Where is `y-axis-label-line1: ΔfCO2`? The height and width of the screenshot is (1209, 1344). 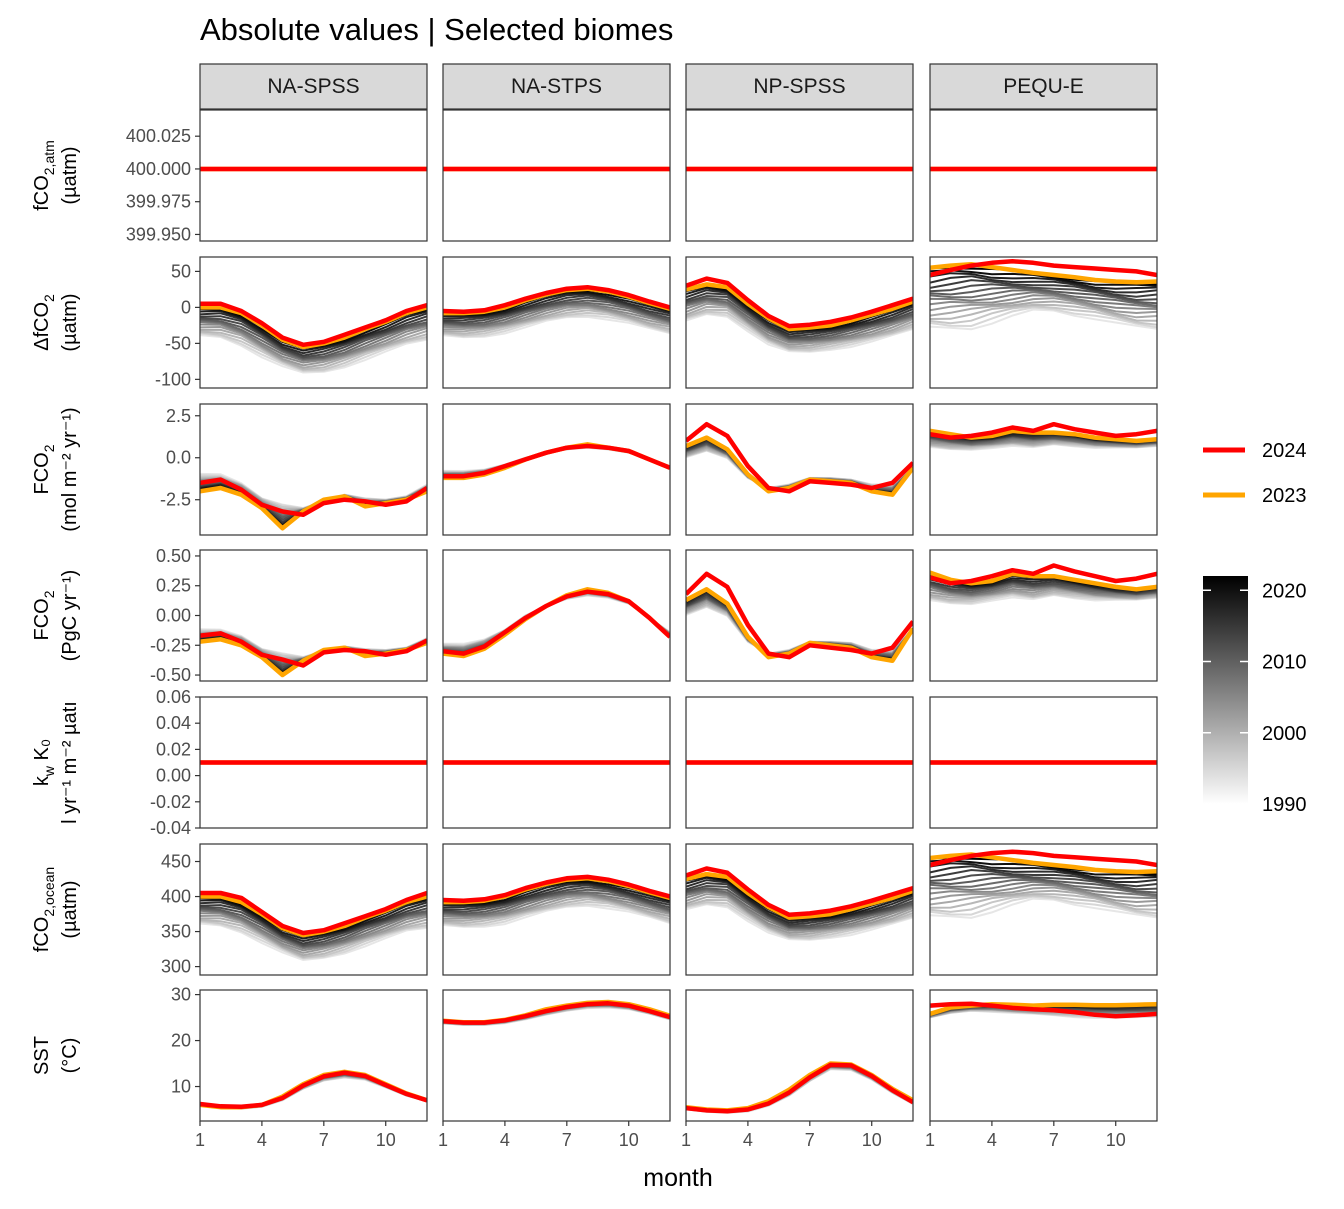 y-axis-label-line1: ΔfCO2 is located at coordinates (44, 322).